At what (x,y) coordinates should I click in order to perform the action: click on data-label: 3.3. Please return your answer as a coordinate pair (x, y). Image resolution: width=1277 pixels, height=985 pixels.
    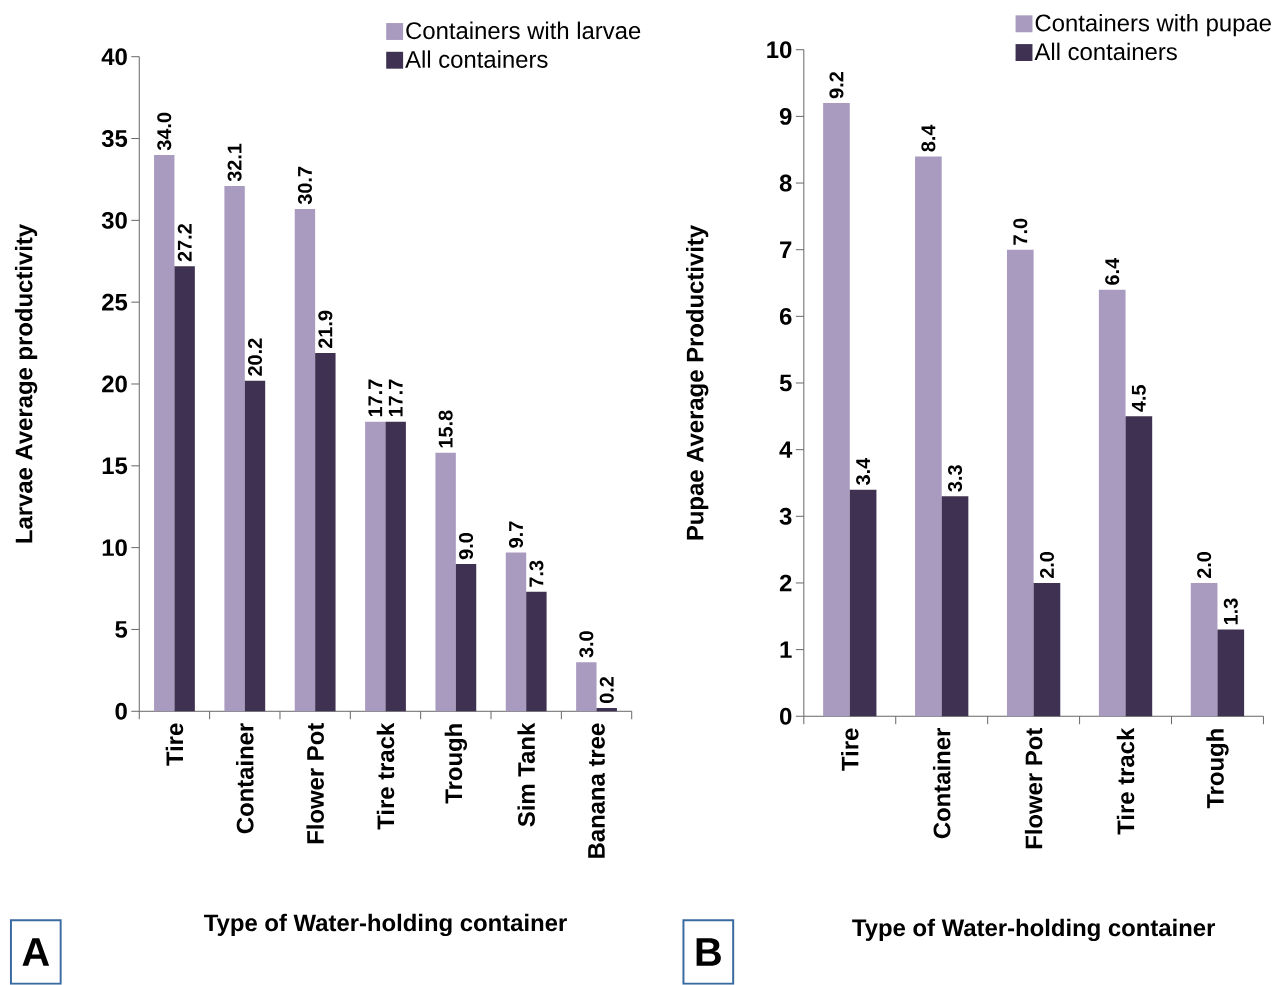
    Looking at the image, I should click on (955, 478).